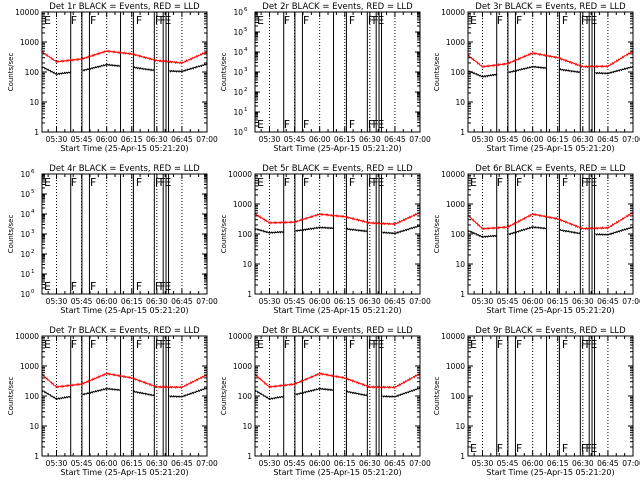 This screenshot has width=640, height=480. Describe the element at coordinates (124, 331) in the screenshot. I see `panel-title: Det 7r BLACK = Events, RED = LLD` at that location.